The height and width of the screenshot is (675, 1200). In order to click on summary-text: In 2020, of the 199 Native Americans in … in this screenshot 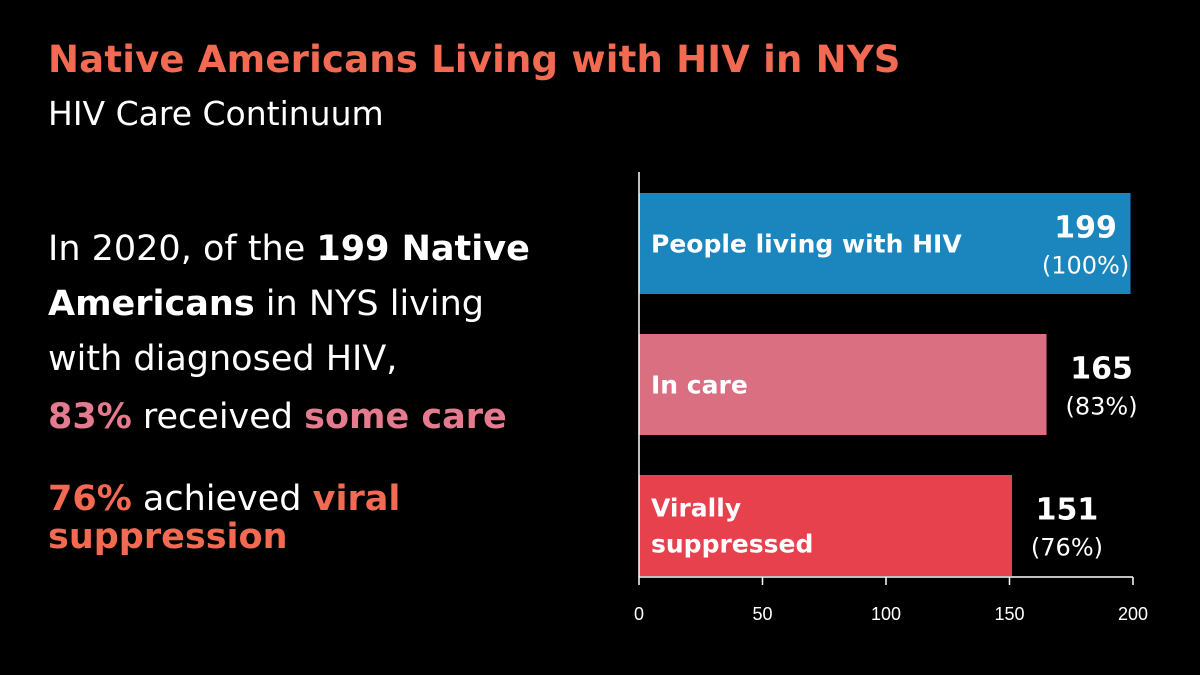, I will do `click(328, 304)`.